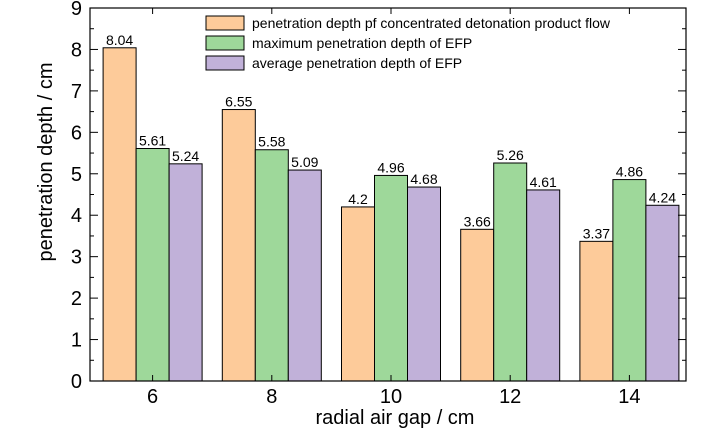  Describe the element at coordinates (76, 133) in the screenshot. I see `y-tick-label: 6` at that location.